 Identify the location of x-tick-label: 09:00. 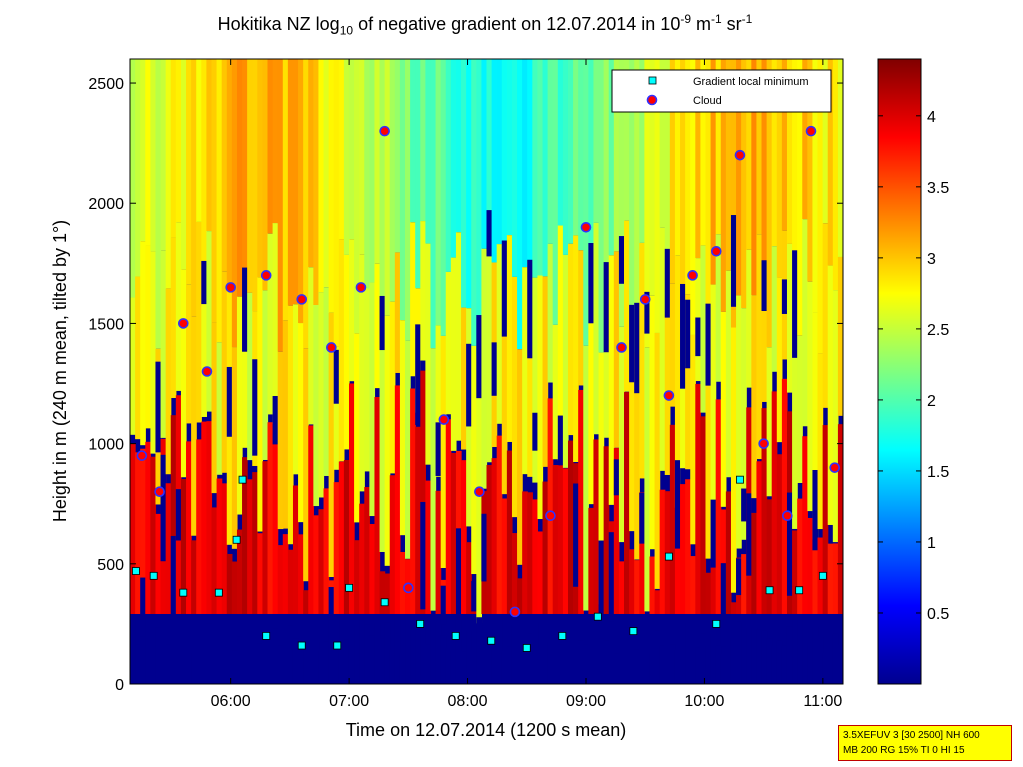
(586, 701).